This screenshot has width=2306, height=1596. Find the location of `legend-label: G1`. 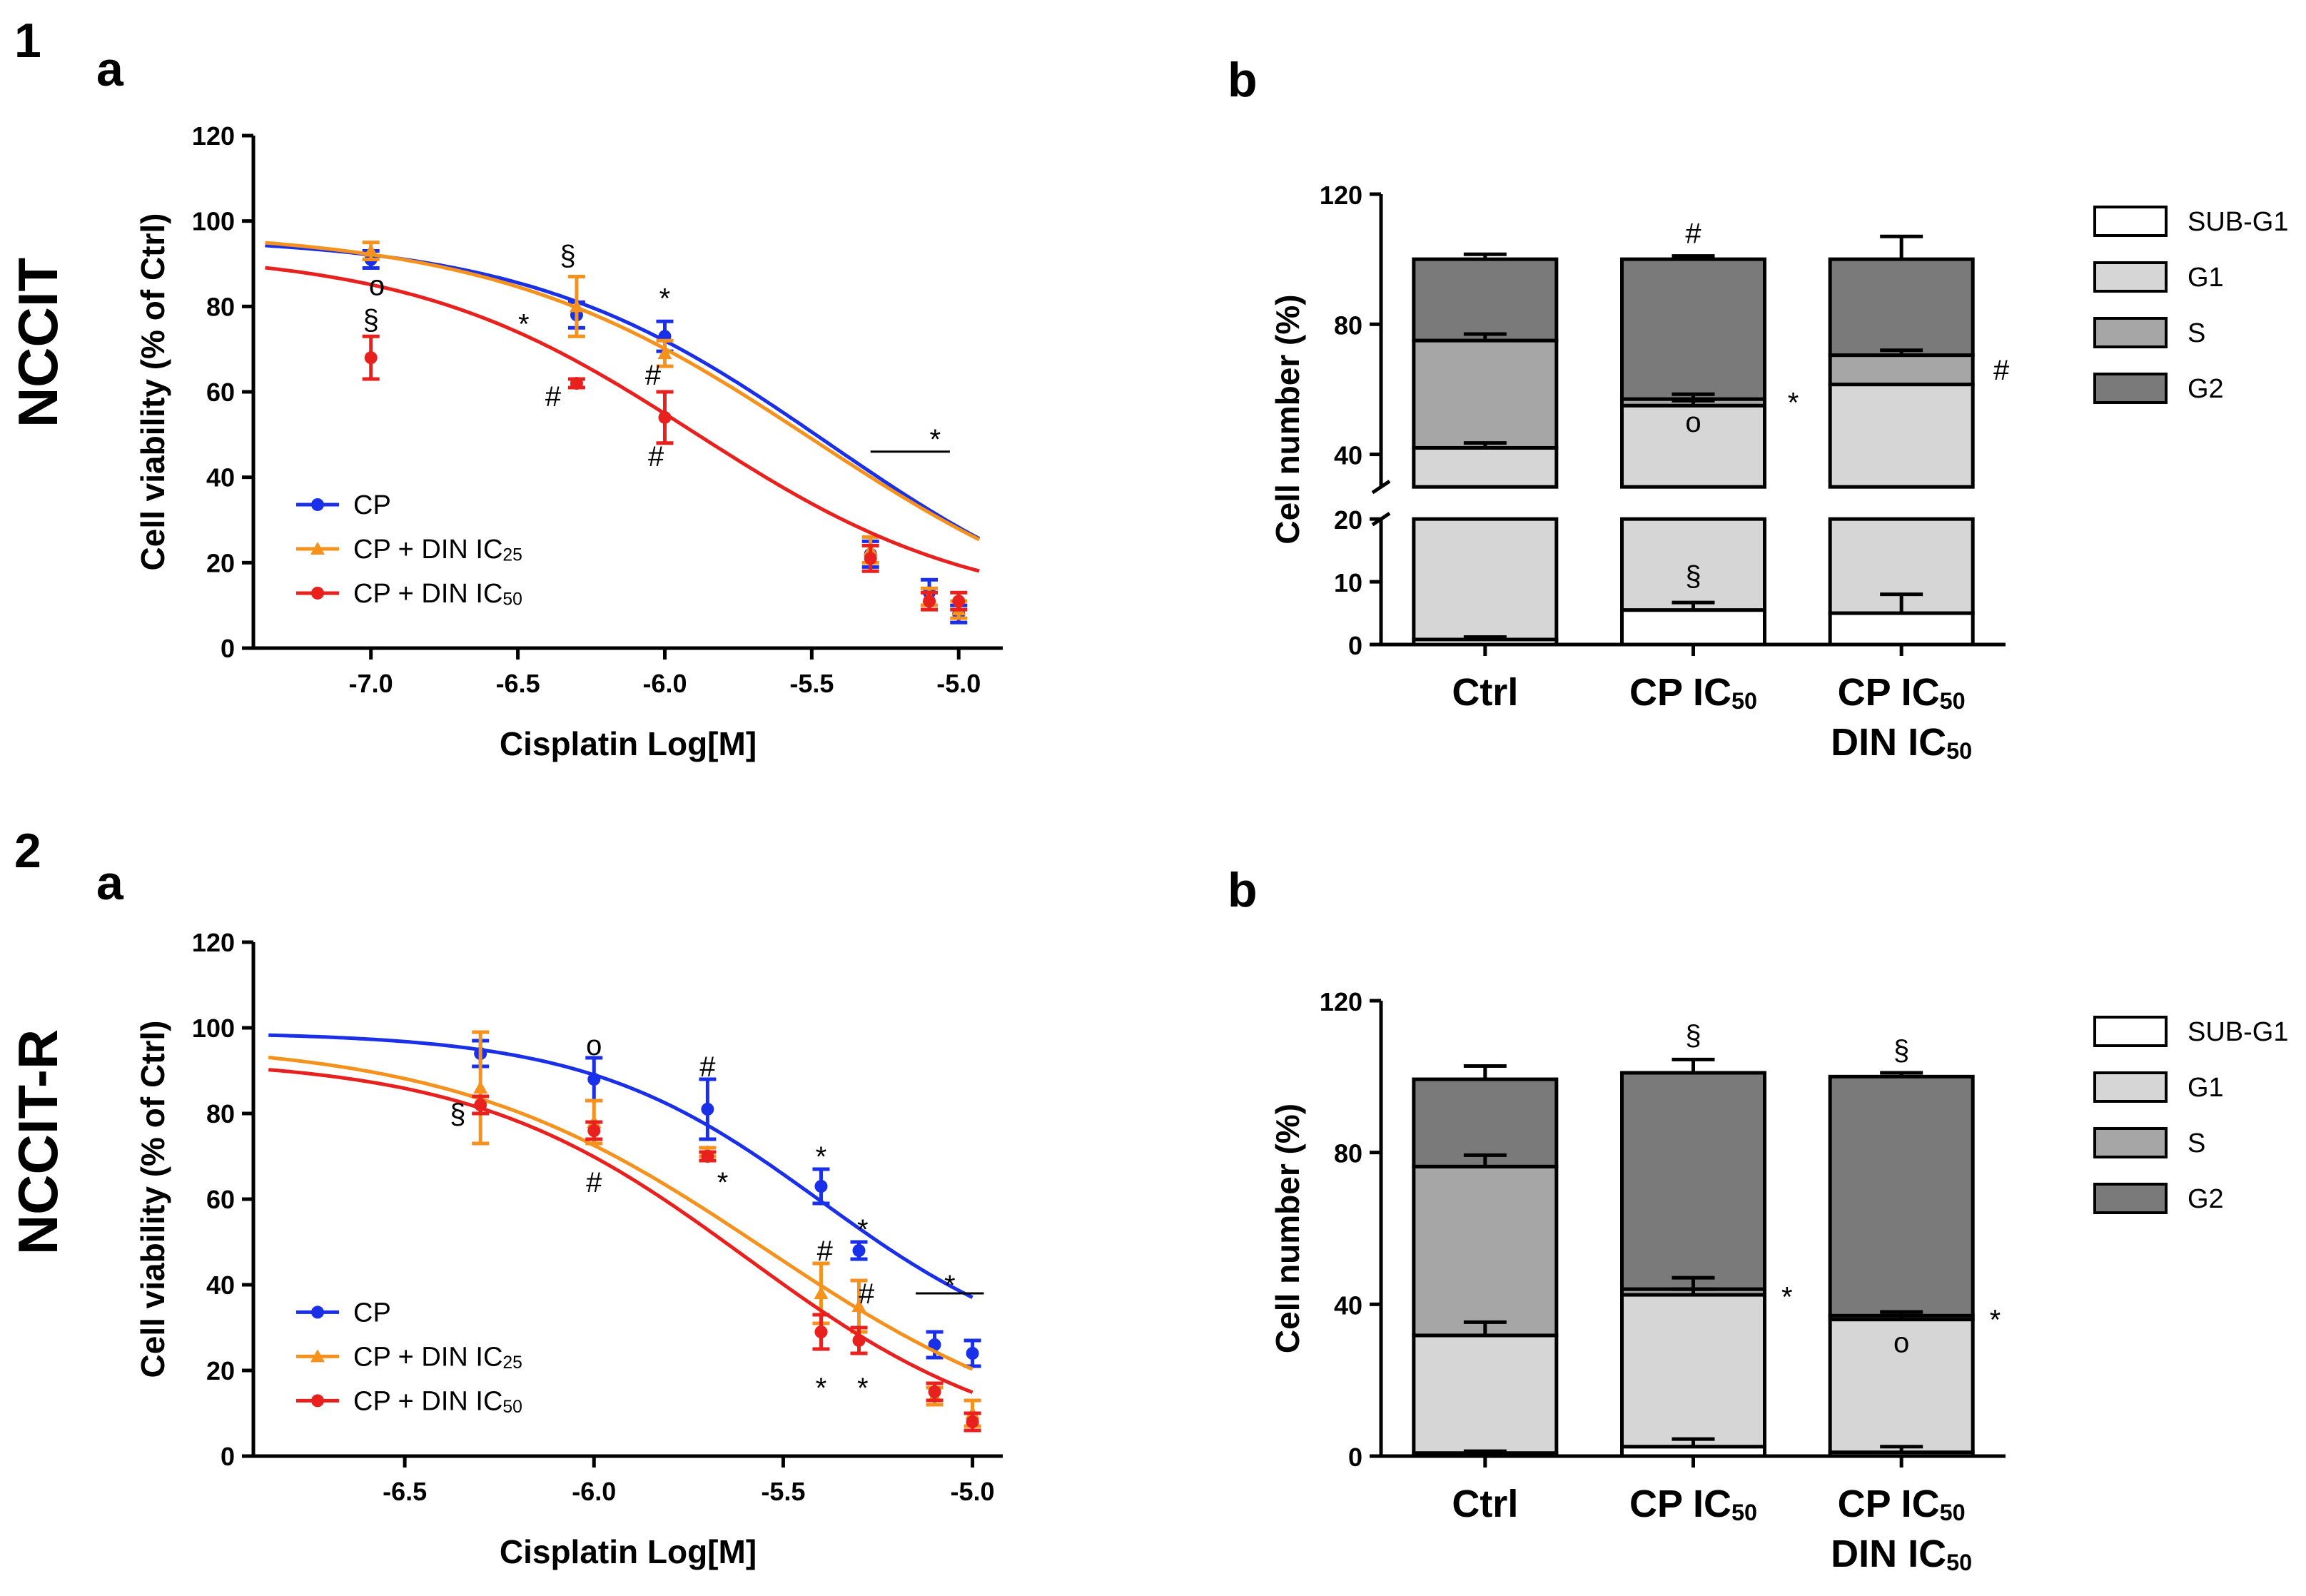

legend-label: G1 is located at coordinates (2206, 1088).